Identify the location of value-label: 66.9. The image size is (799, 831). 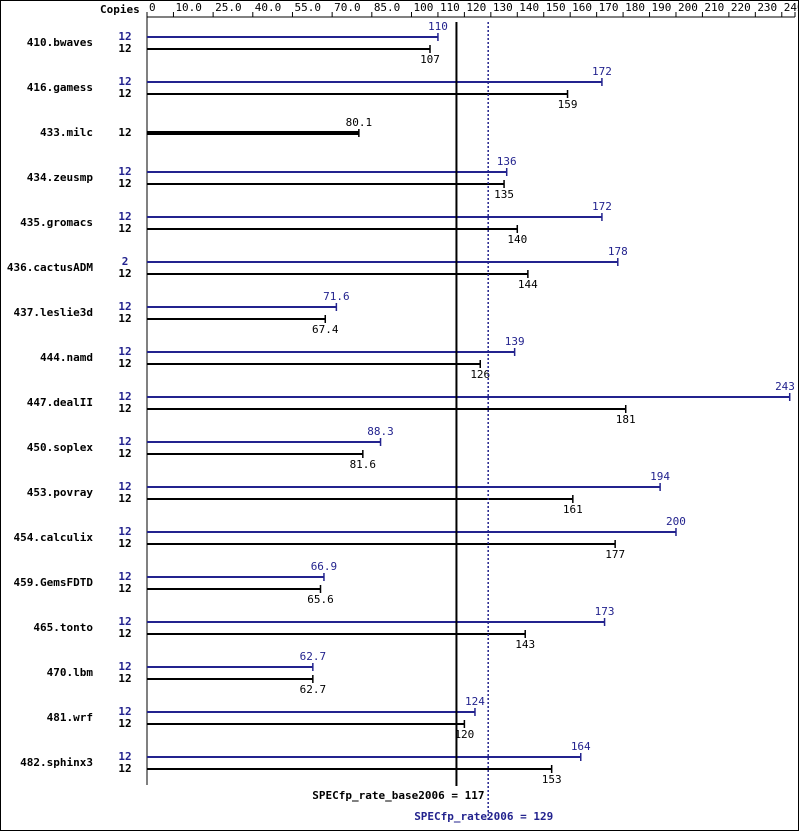
(324, 566).